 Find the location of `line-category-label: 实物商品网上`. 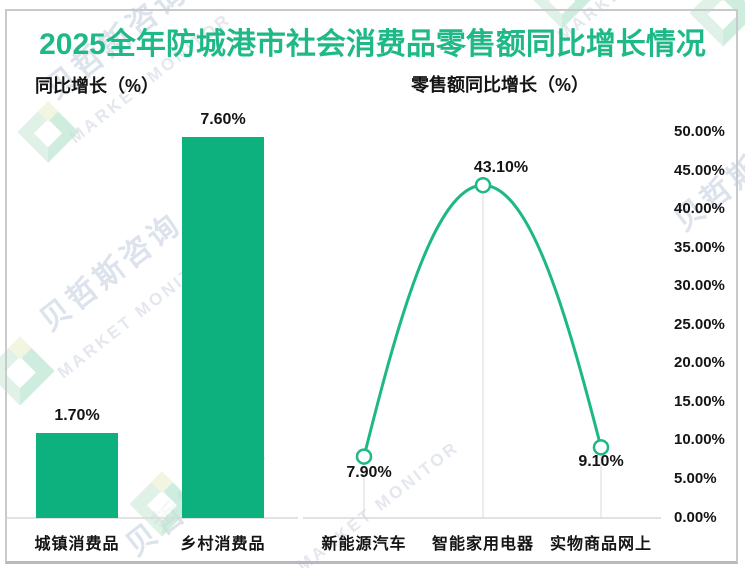

line-category-label: 实物商品网上 is located at coordinates (600, 544).